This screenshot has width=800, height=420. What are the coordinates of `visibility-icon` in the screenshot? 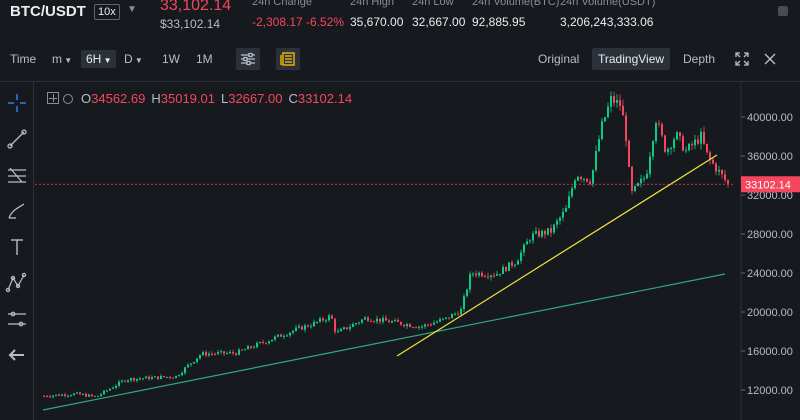 It's located at (68, 99).